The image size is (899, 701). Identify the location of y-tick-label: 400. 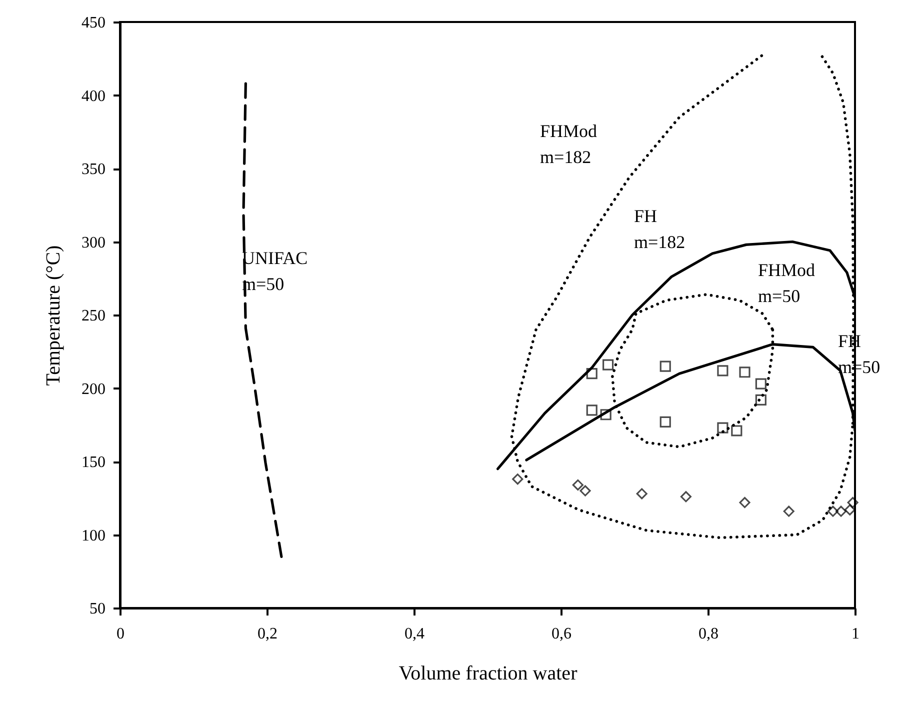
(94, 96).